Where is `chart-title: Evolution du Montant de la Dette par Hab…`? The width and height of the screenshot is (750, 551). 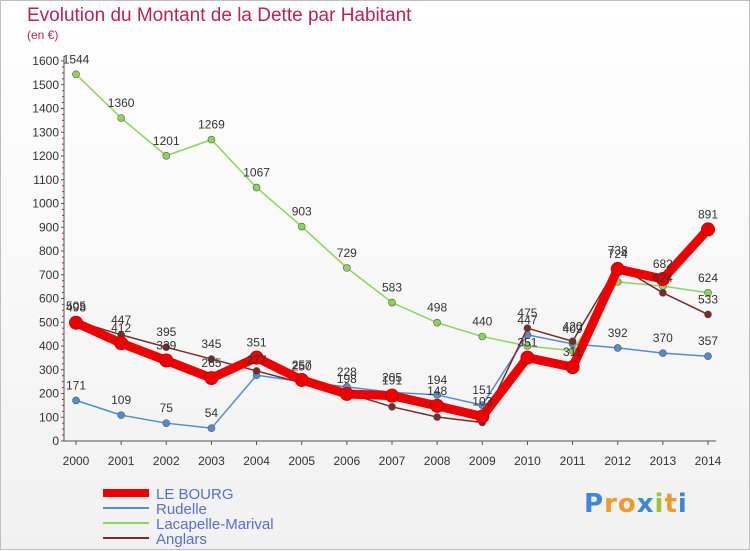
chart-title: Evolution du Montant de la Dette par Hab… is located at coordinates (219, 15).